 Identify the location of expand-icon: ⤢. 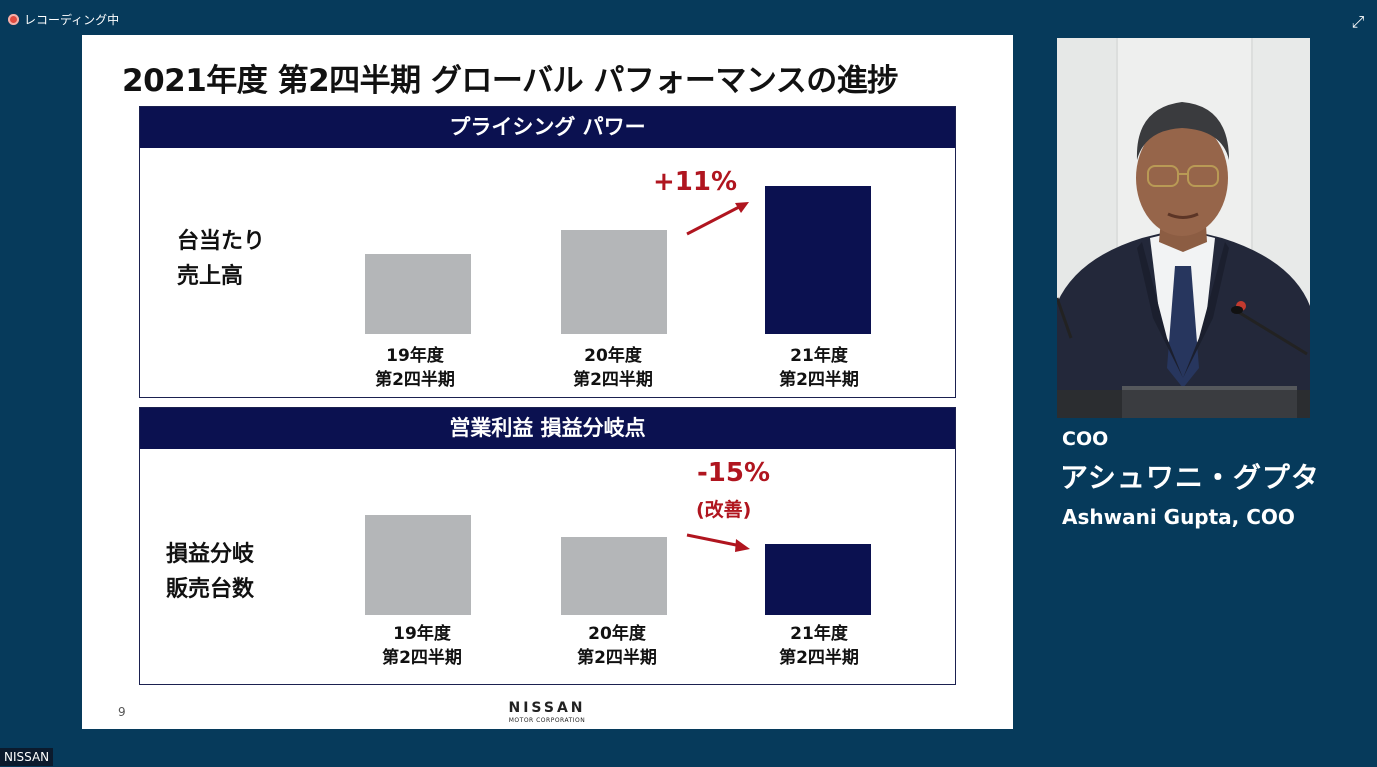
(1358, 21).